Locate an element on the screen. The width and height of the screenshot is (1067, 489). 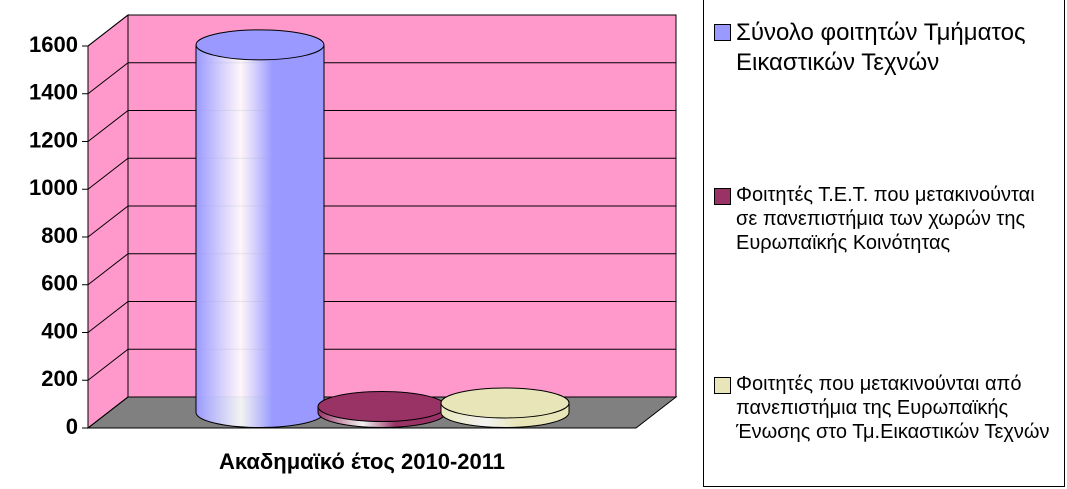
y-tick-label: 1000 is located at coordinates (53, 187).